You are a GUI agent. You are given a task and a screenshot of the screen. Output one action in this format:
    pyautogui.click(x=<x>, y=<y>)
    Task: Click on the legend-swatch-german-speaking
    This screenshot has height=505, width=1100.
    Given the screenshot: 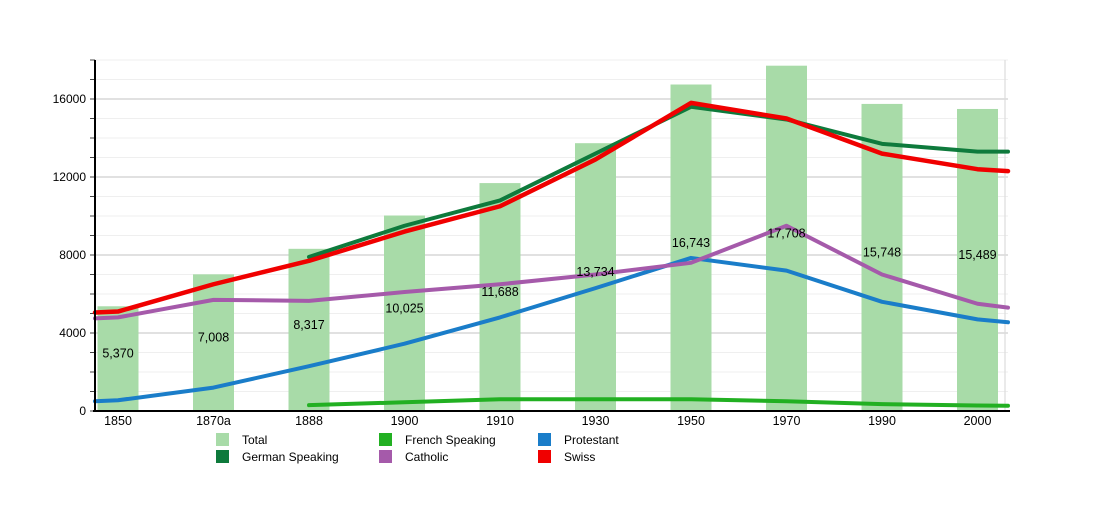 What is the action you would take?
    pyautogui.click(x=222, y=456)
    